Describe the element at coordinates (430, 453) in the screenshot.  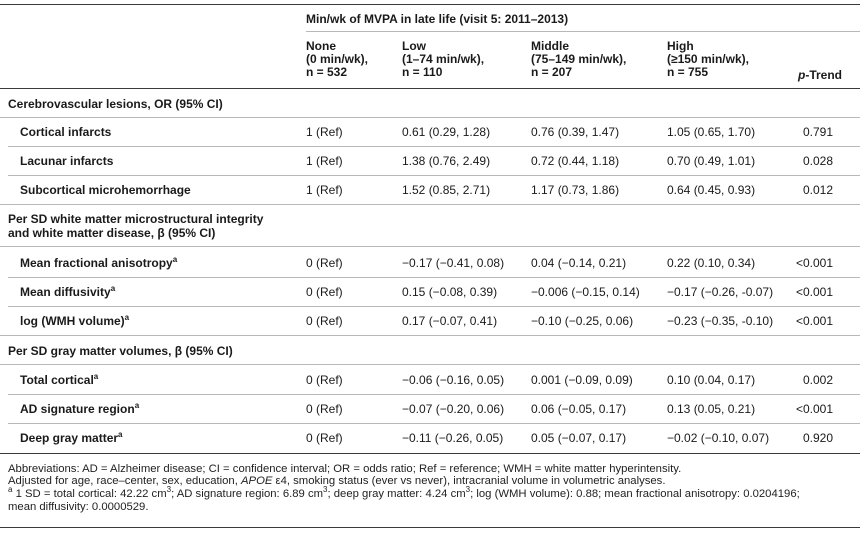
I see `table-bottom-rule` at that location.